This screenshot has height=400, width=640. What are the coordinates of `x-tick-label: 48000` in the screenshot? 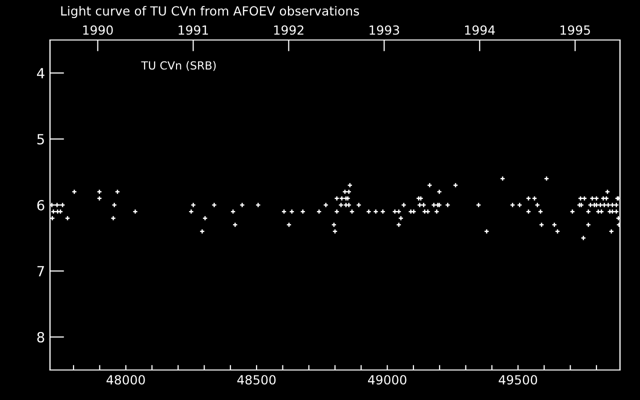 It's located at (125, 380).